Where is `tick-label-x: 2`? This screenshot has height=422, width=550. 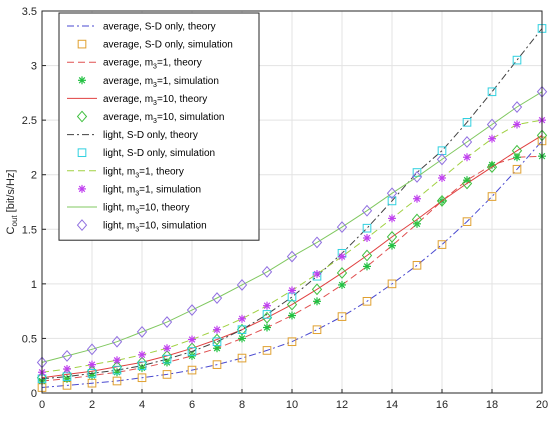 tick-label-x: 2 is located at coordinates (92, 405).